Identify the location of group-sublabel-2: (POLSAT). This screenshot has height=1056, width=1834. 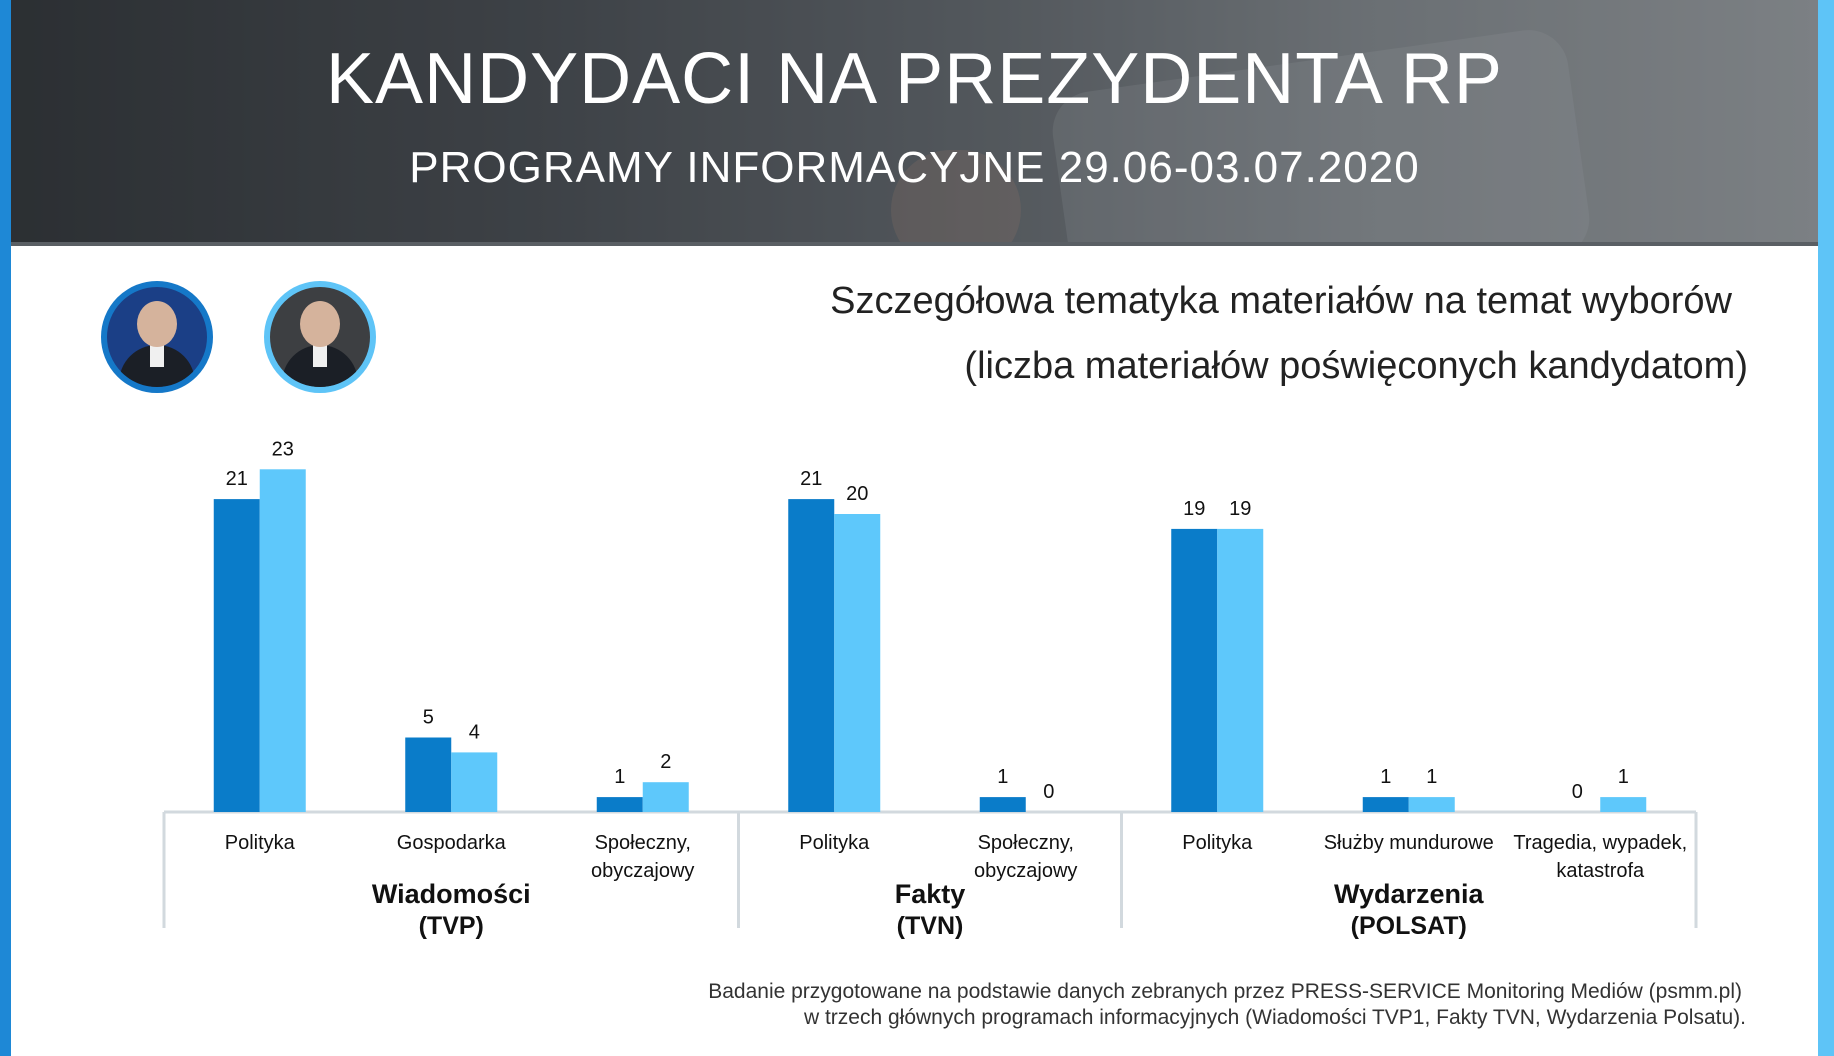
(1409, 926).